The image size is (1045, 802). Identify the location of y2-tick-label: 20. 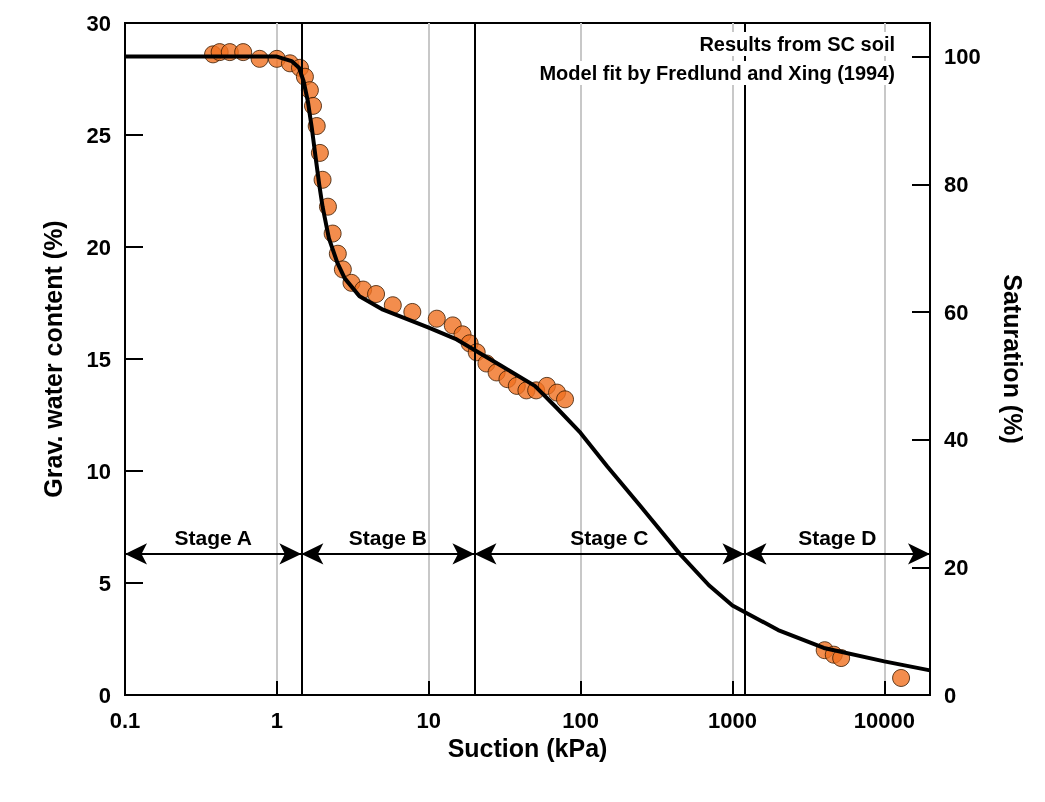
(956, 567).